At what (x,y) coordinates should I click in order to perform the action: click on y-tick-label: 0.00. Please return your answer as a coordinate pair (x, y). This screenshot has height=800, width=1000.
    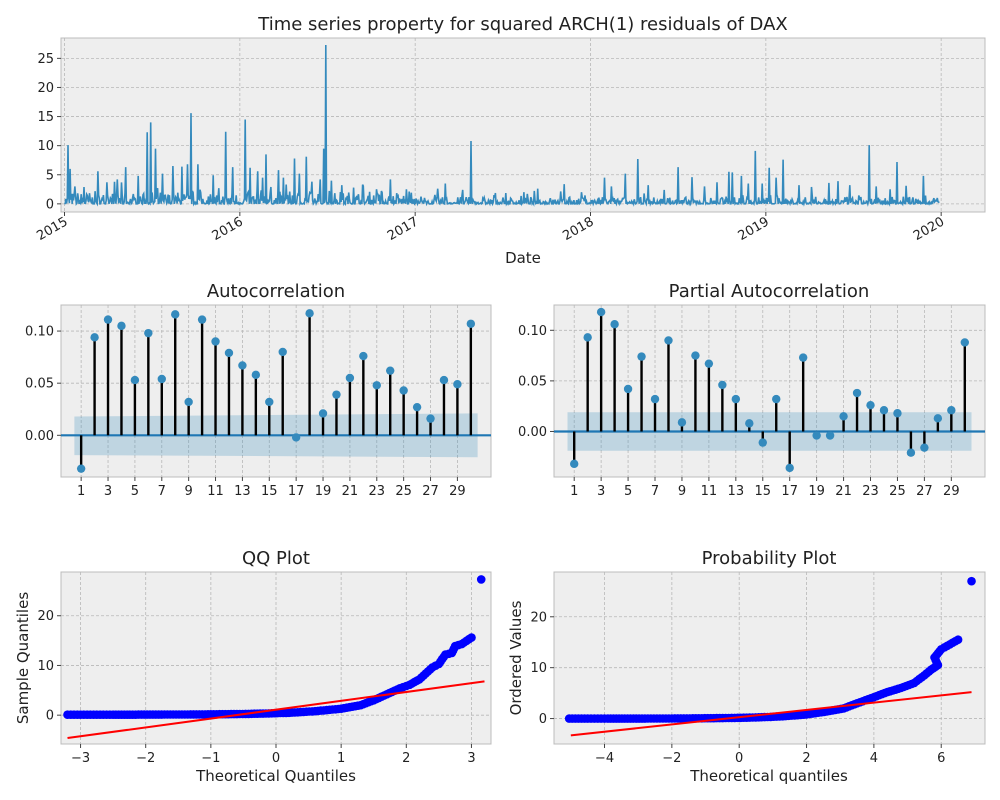
    Looking at the image, I should click on (39, 436).